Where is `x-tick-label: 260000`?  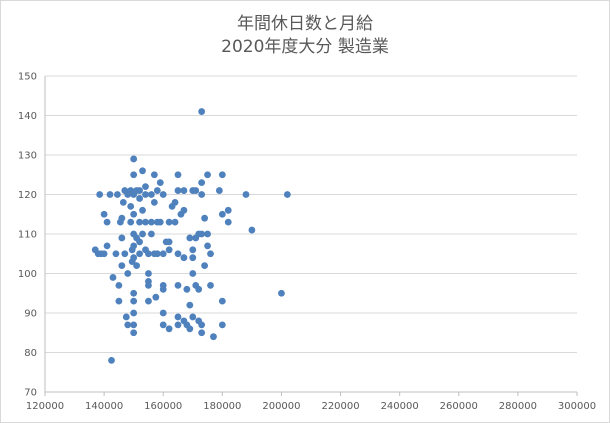 x-tick-label: 260000 is located at coordinates (459, 406).